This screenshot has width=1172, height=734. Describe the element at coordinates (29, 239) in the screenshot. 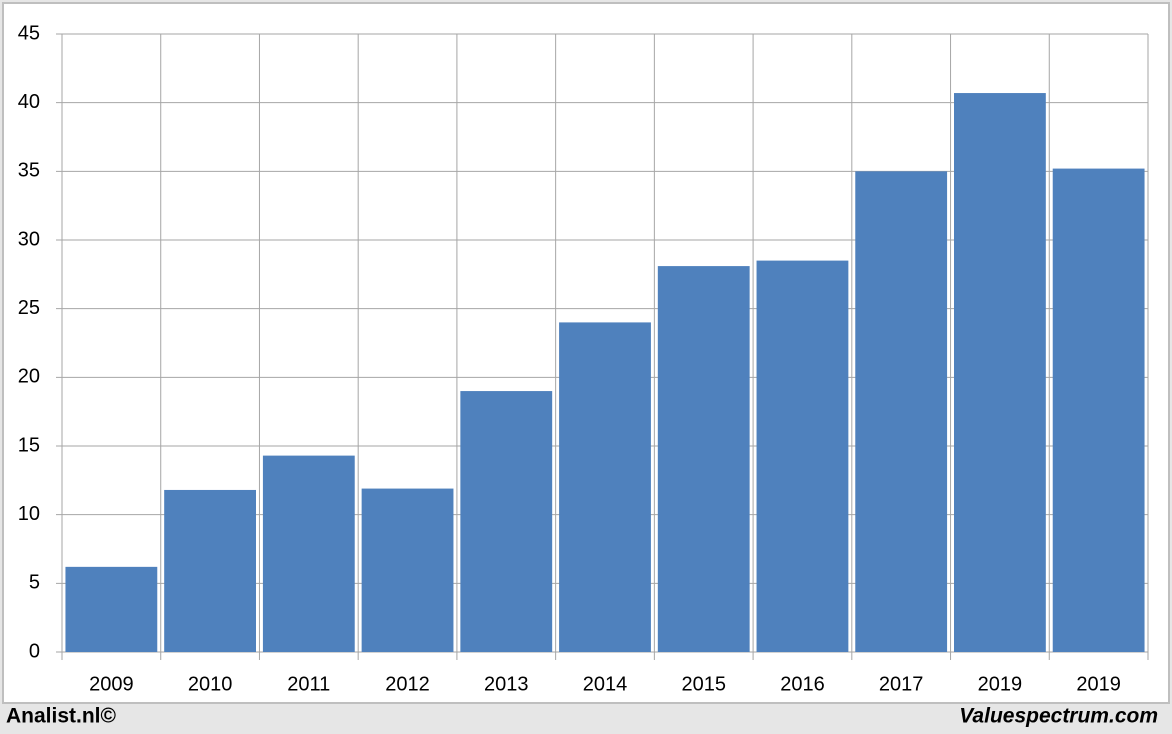

I see `y-tick-label: 30` at that location.